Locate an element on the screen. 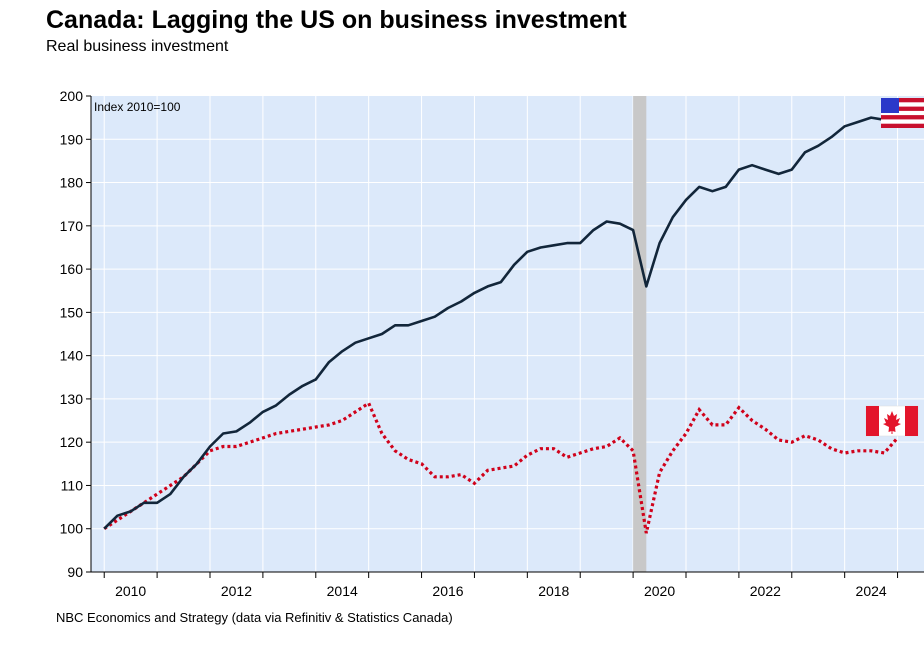 Image resolution: width=924 pixels, height=652 pixels. x-tick-label: 2018 is located at coordinates (553, 591).